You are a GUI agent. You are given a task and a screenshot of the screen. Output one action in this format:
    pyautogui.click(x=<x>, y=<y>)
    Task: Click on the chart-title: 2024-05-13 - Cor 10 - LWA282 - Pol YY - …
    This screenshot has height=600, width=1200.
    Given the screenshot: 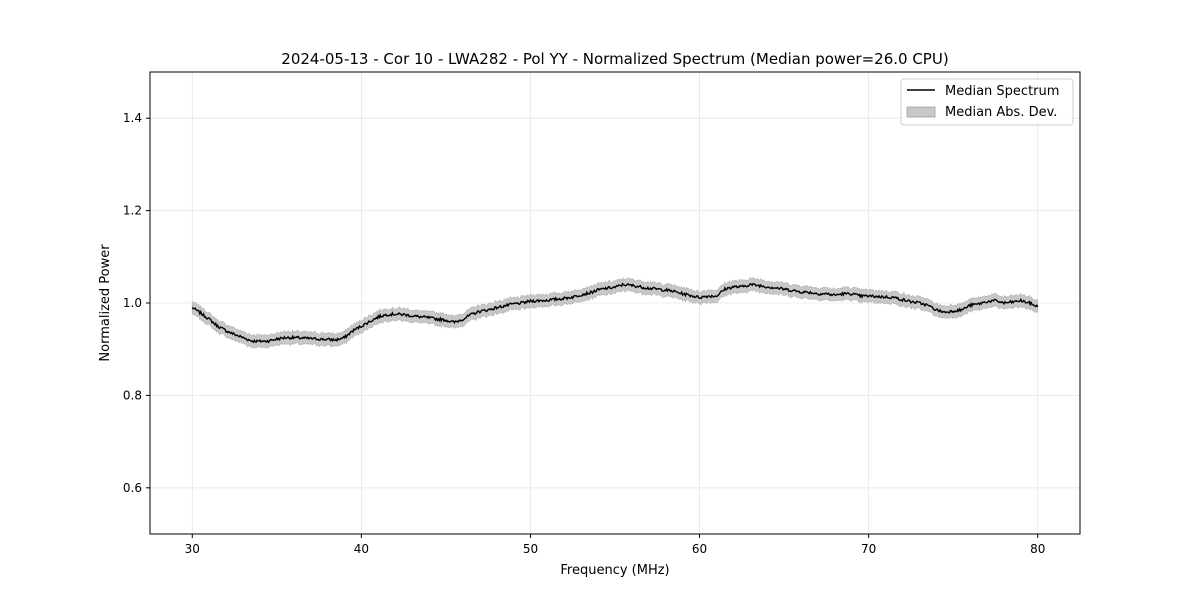 What is the action you would take?
    pyautogui.click(x=614, y=59)
    